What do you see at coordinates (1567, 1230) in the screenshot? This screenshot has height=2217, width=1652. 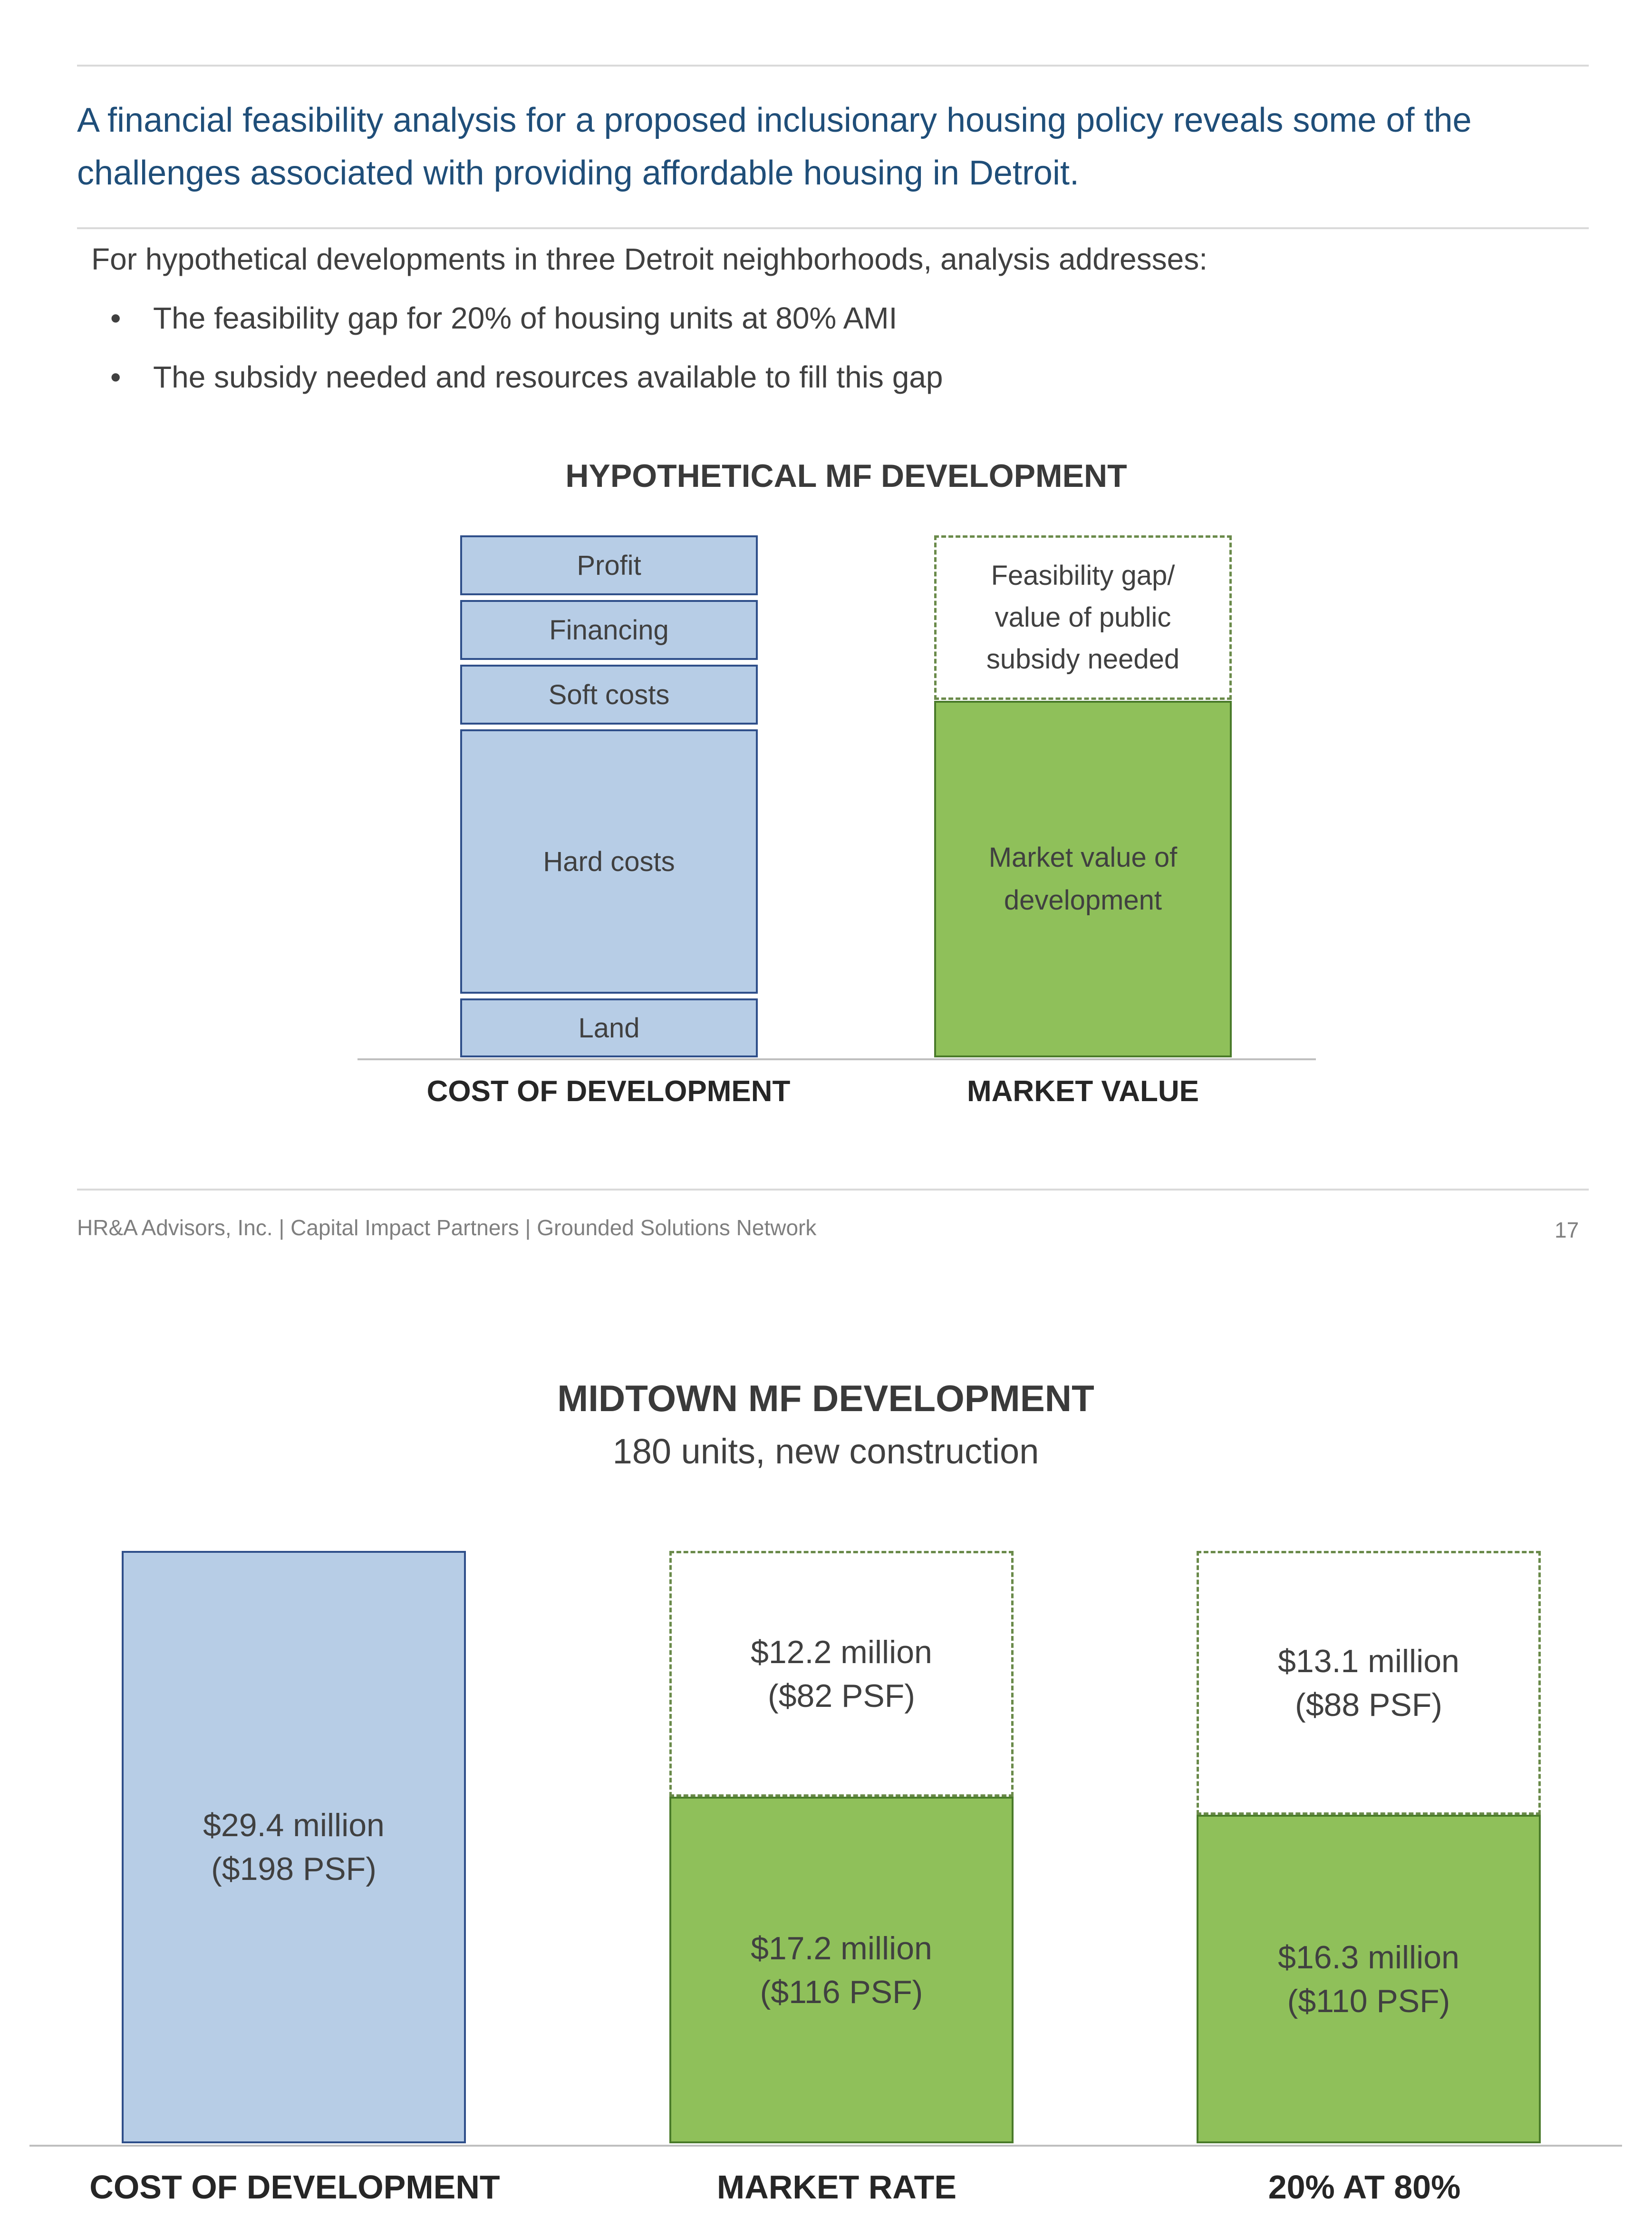 I see `page-number: 17` at bounding box center [1567, 1230].